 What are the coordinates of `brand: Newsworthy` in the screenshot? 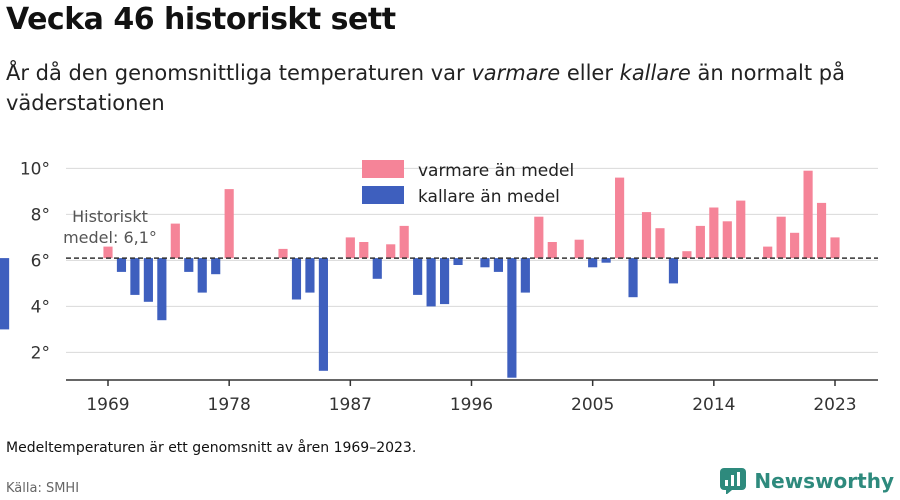 It's located at (807, 481).